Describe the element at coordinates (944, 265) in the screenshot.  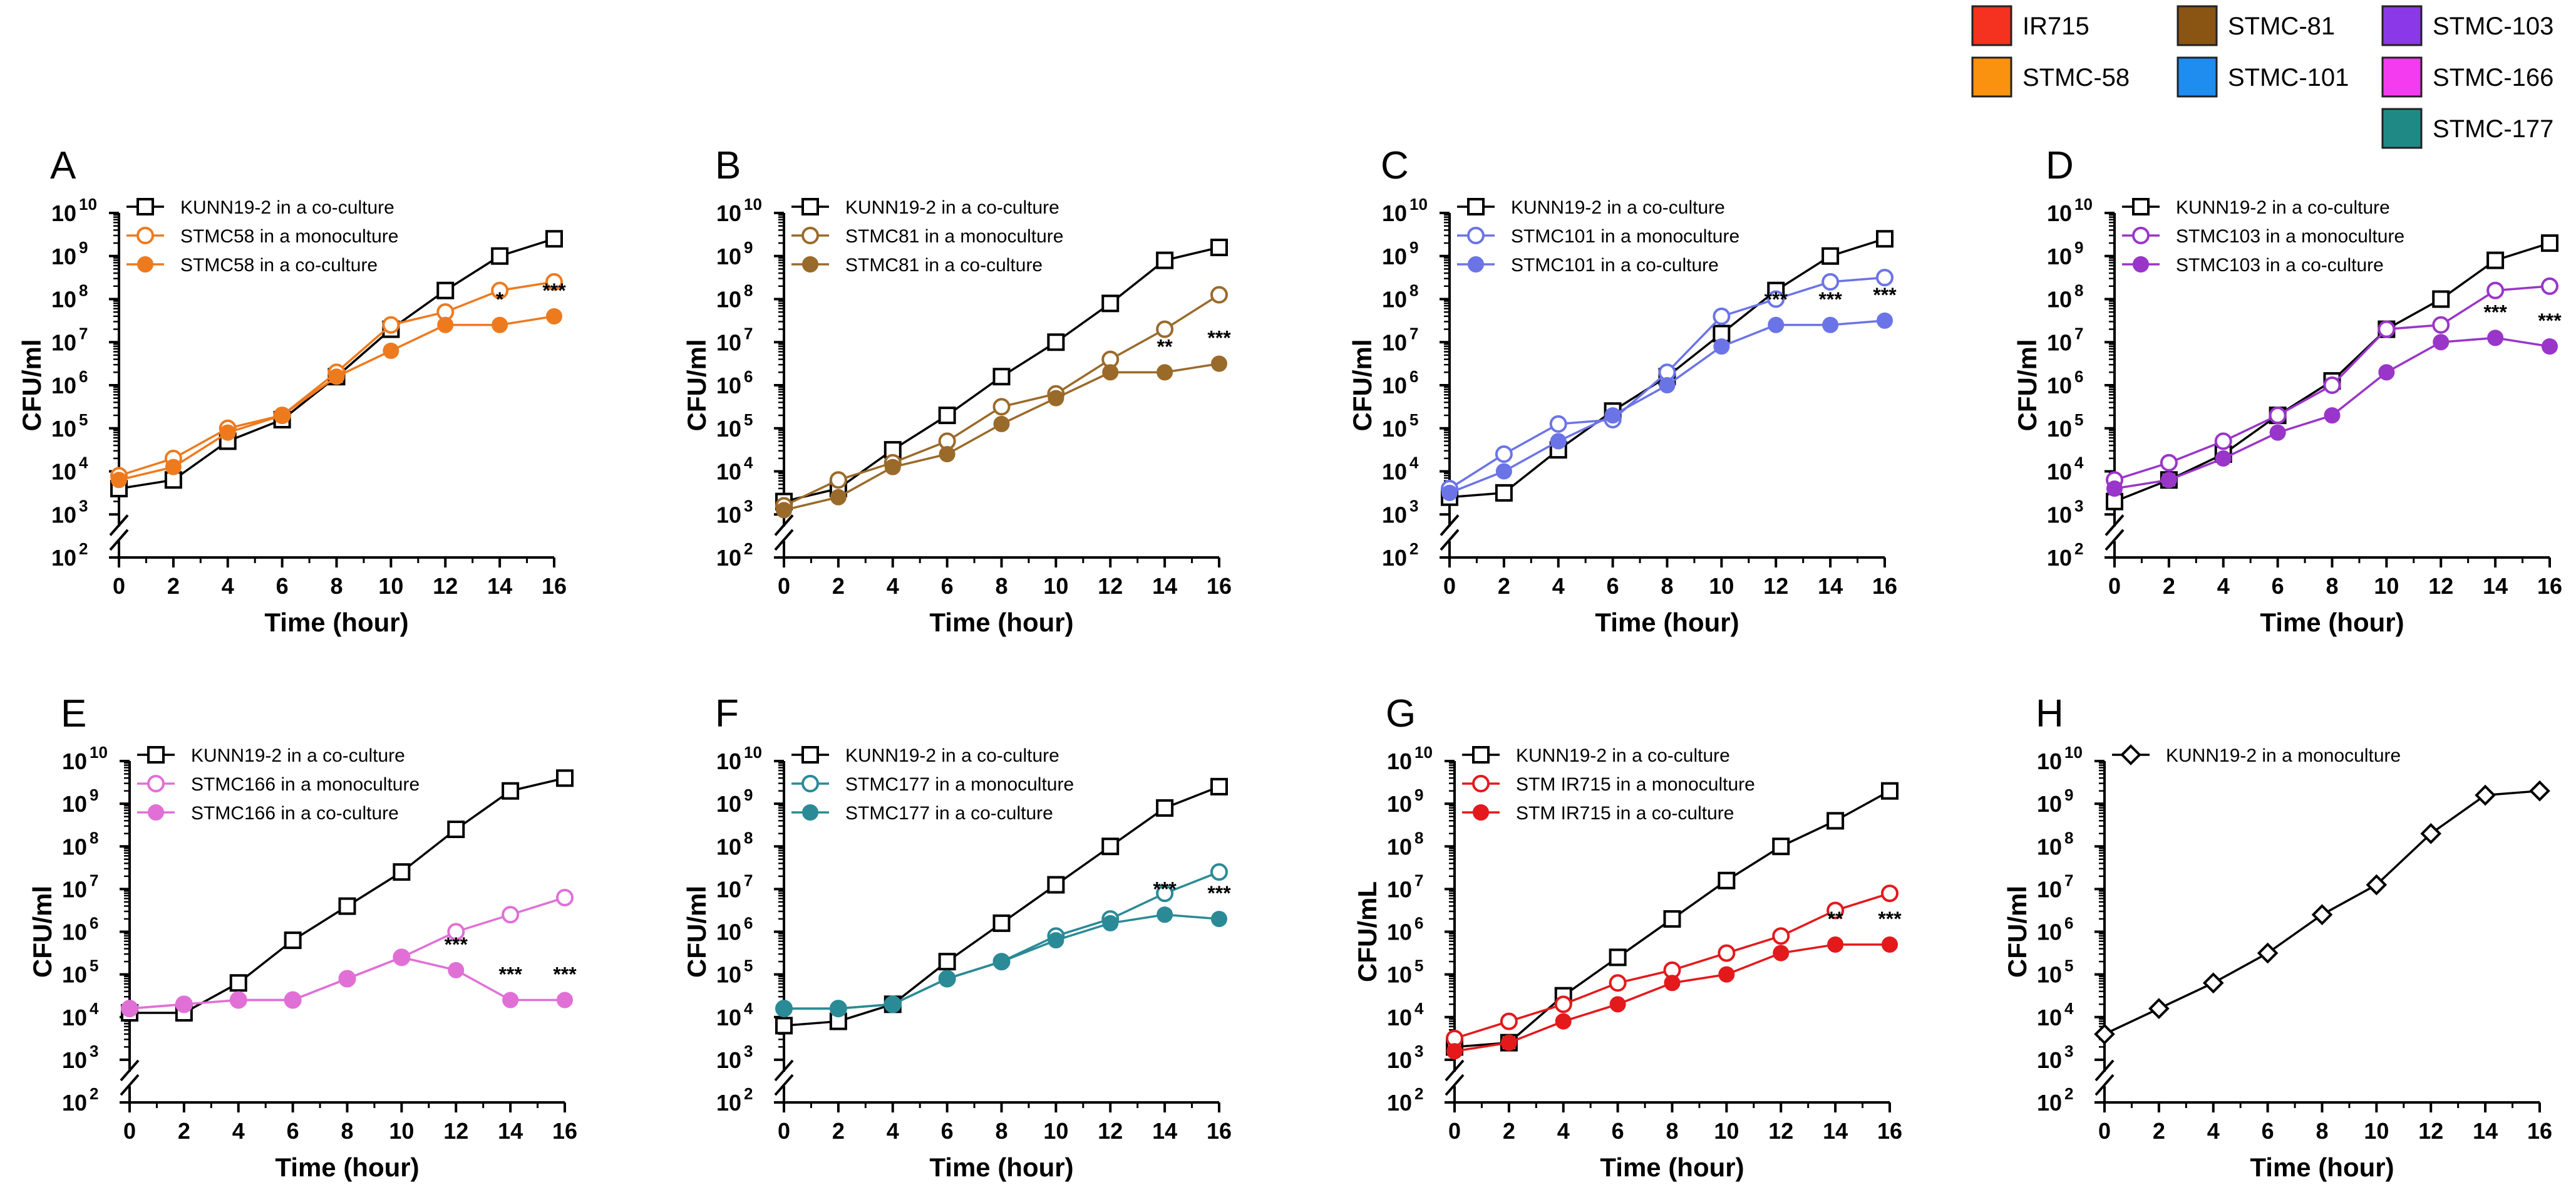
I see `legend-entry: STMC81 in a co-culture` at that location.